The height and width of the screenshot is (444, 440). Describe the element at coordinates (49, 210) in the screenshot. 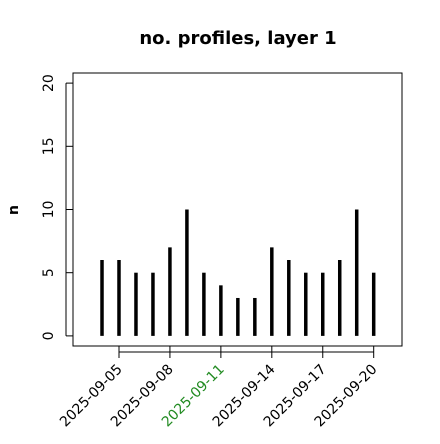

I see `y-tick-label: 10` at that location.